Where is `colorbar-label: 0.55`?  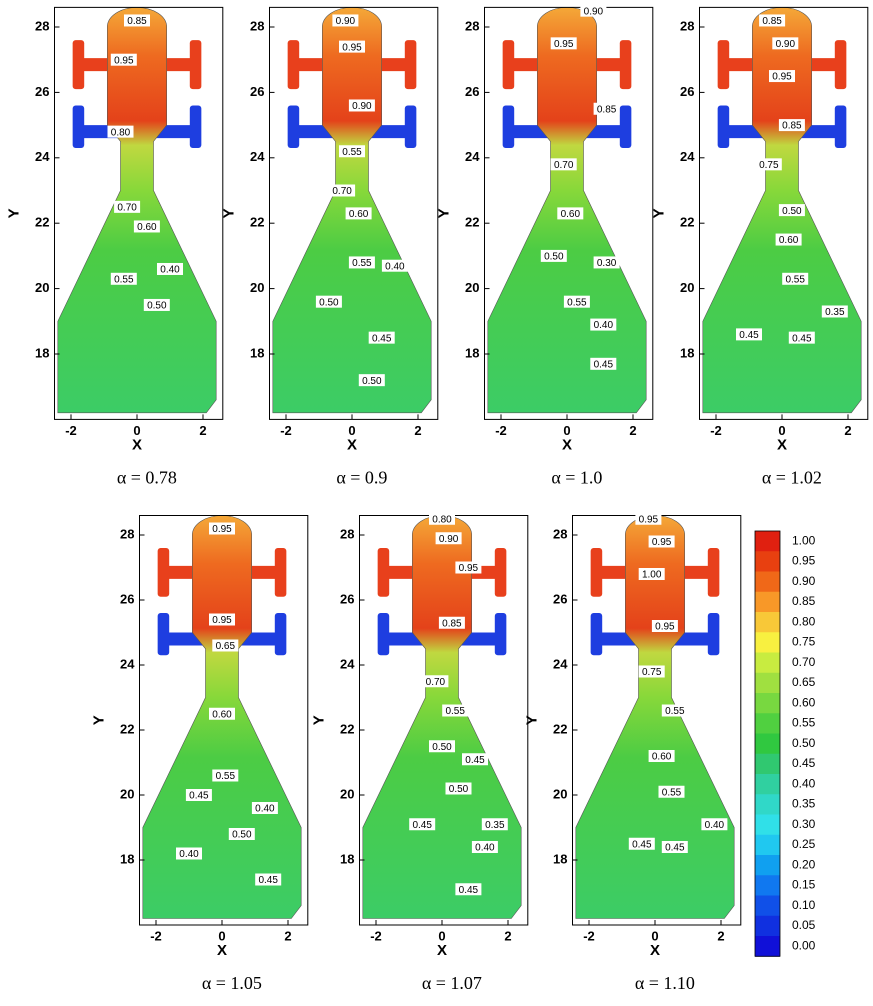 colorbar-label: 0.55 is located at coordinates (804, 723).